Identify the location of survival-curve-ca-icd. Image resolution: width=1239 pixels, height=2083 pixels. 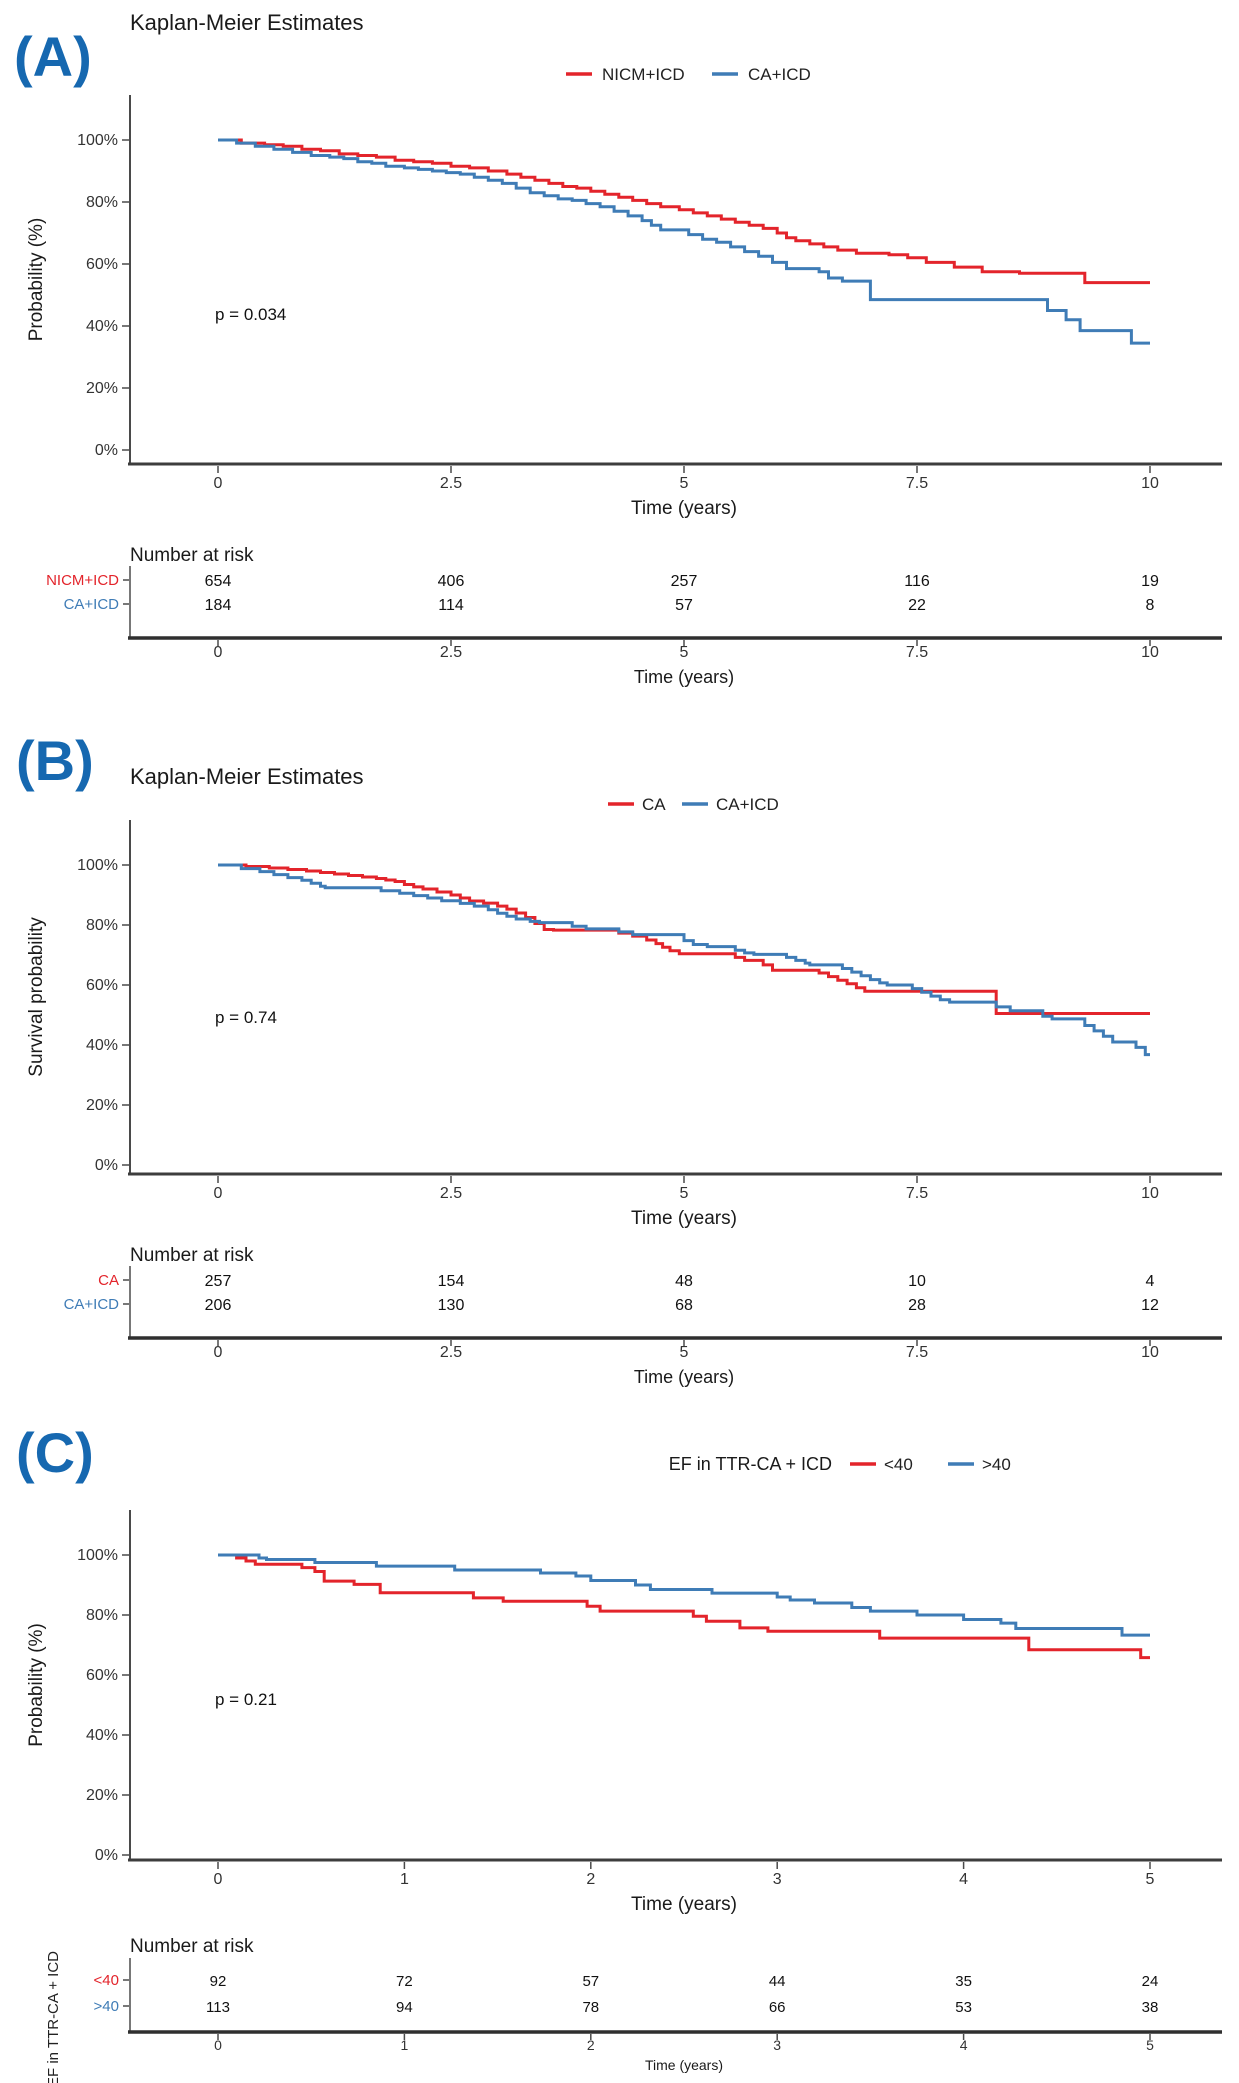
(684, 241).